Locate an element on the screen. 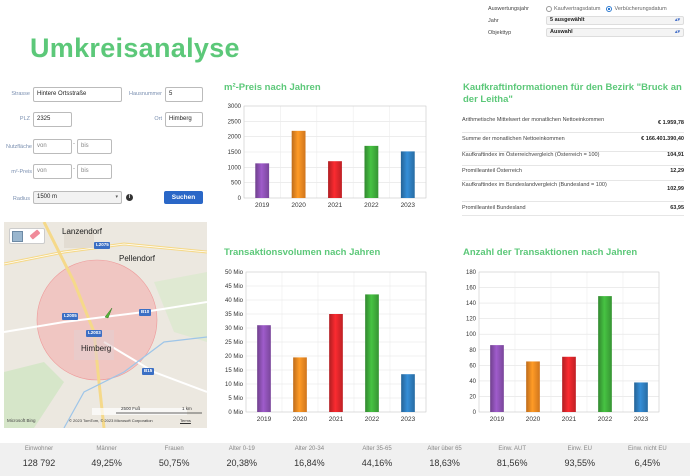 The image size is (690, 476). map-toolbar is located at coordinates (27, 236).